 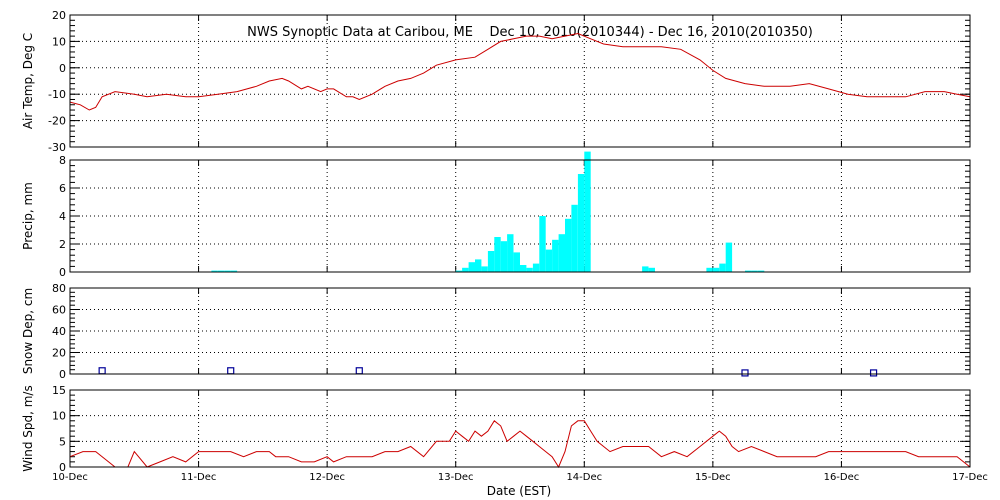 I want to click on y-tick-label: -30, so click(x=57, y=147).